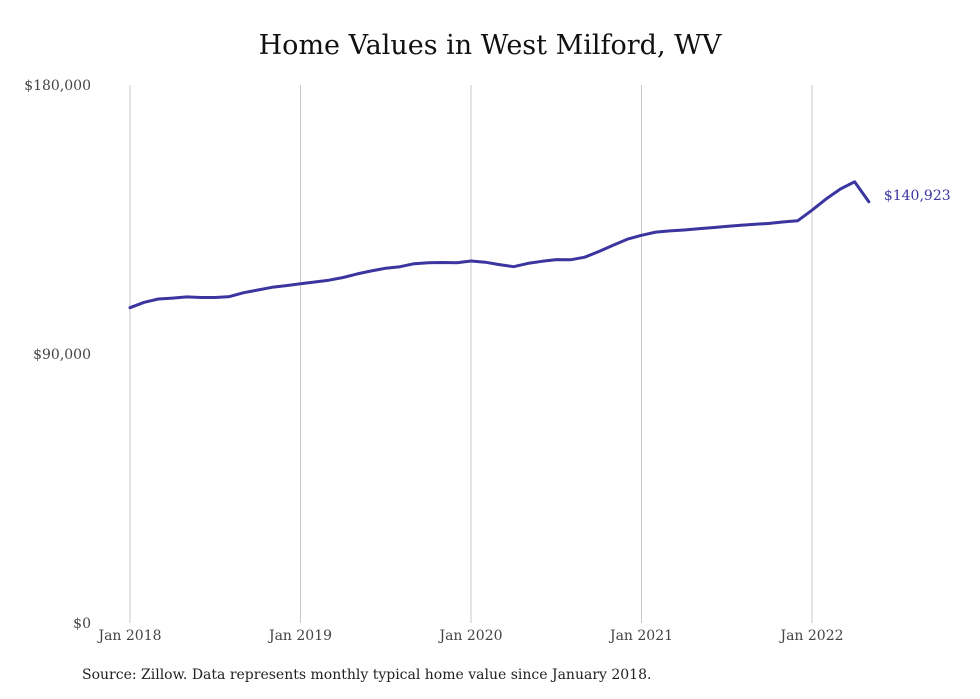 The image size is (980, 699). Describe the element at coordinates (128, 636) in the screenshot. I see `x-tick-label: Jan 2018` at that location.